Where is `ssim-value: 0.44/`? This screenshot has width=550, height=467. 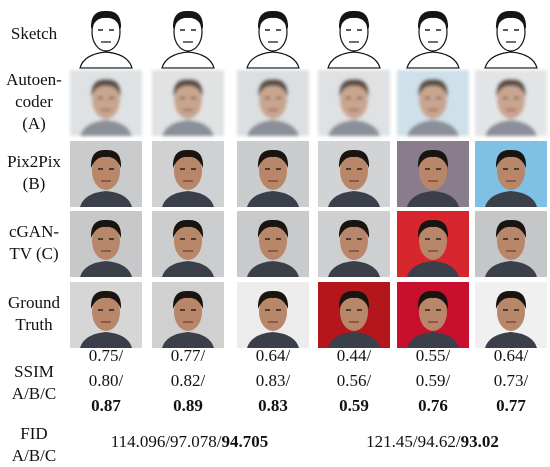
ssim-value: 0.44/ is located at coordinates (354, 355).